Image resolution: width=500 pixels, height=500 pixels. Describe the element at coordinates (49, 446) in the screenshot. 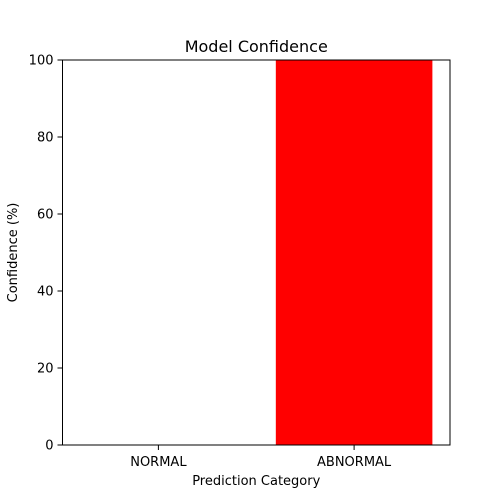

I see `y-tick-label: 0` at that location.